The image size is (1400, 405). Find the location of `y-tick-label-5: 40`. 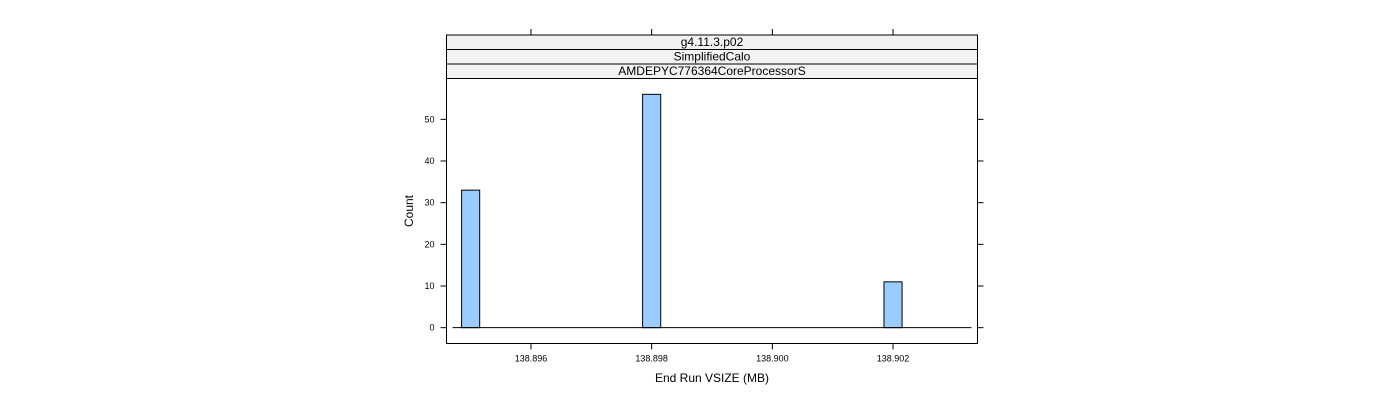

y-tick-label-5: 40 is located at coordinates (429, 161).